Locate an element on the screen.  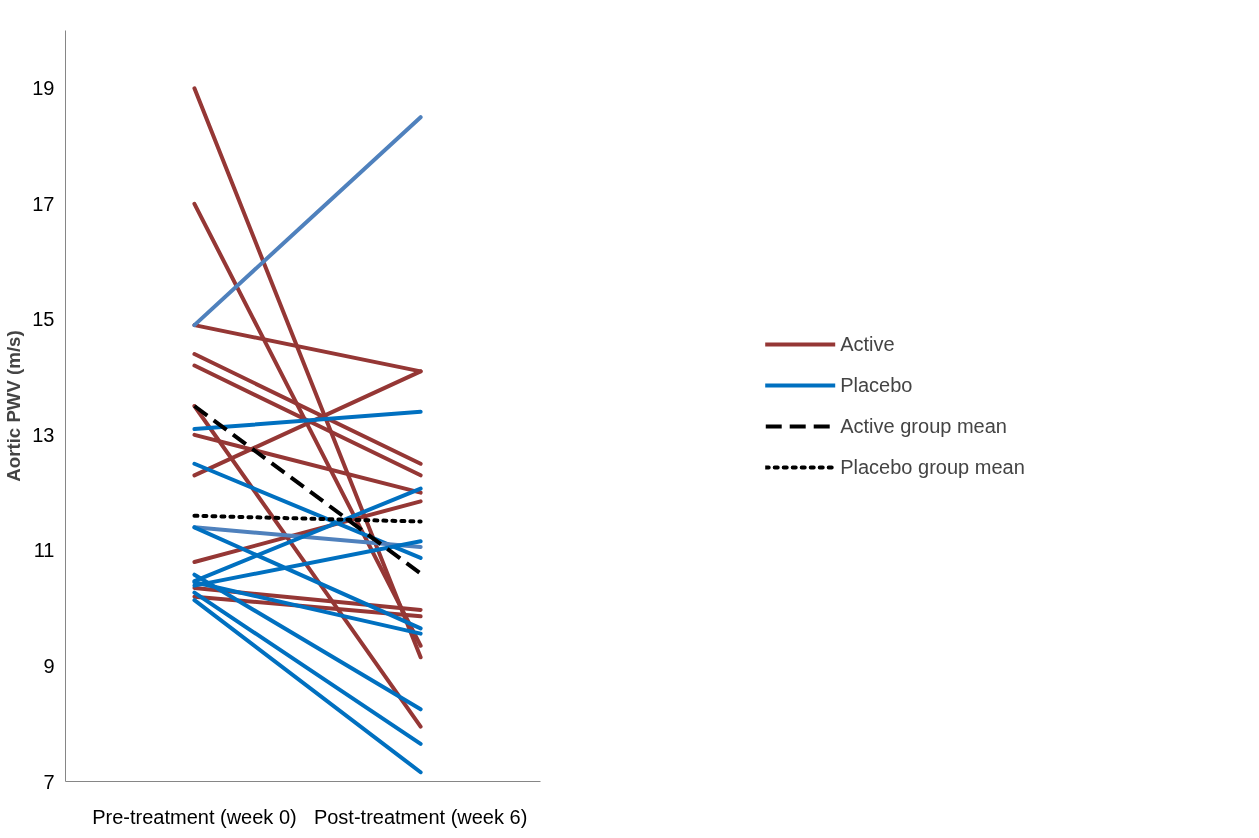
legend-label: Active group mean is located at coordinates (923, 426).